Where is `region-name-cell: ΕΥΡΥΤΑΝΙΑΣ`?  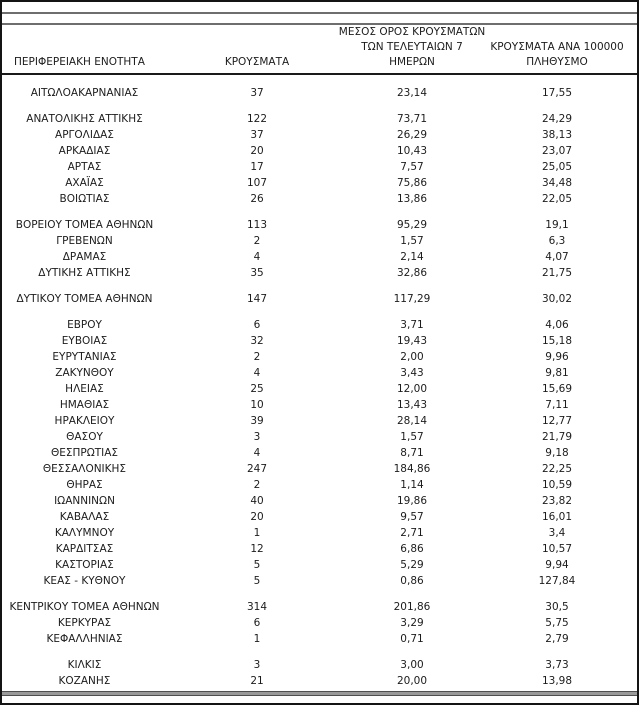 region-name-cell: ΕΥΡΥΤΑΝΙΑΣ is located at coordinates (84, 357).